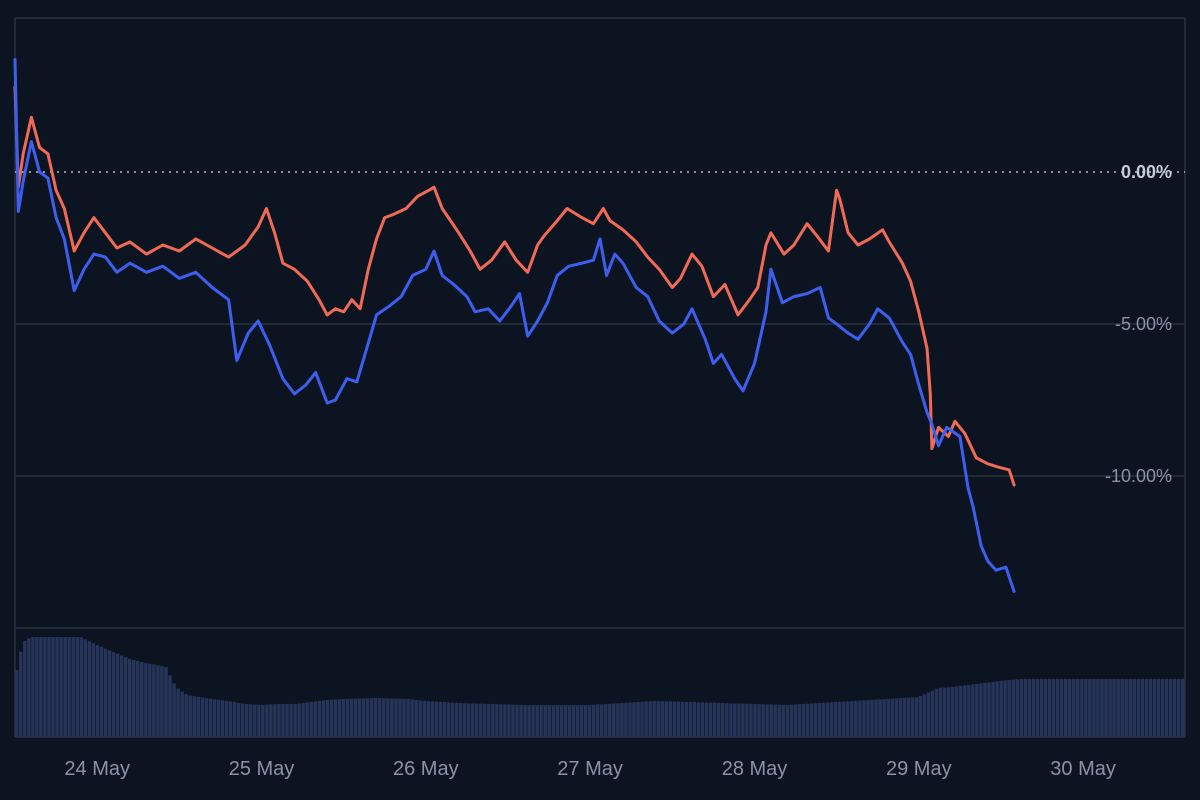 The image size is (1200, 800). Describe the element at coordinates (919, 769) in the screenshot. I see `x-tick-label: 29 May` at that location.